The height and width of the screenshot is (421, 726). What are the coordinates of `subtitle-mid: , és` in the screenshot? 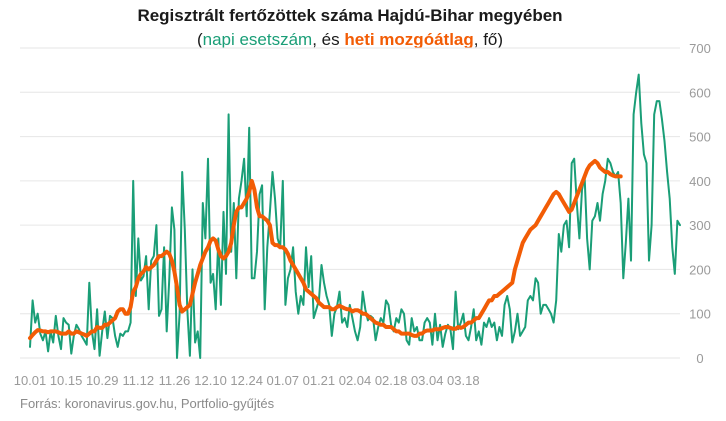 It's located at (328, 39).